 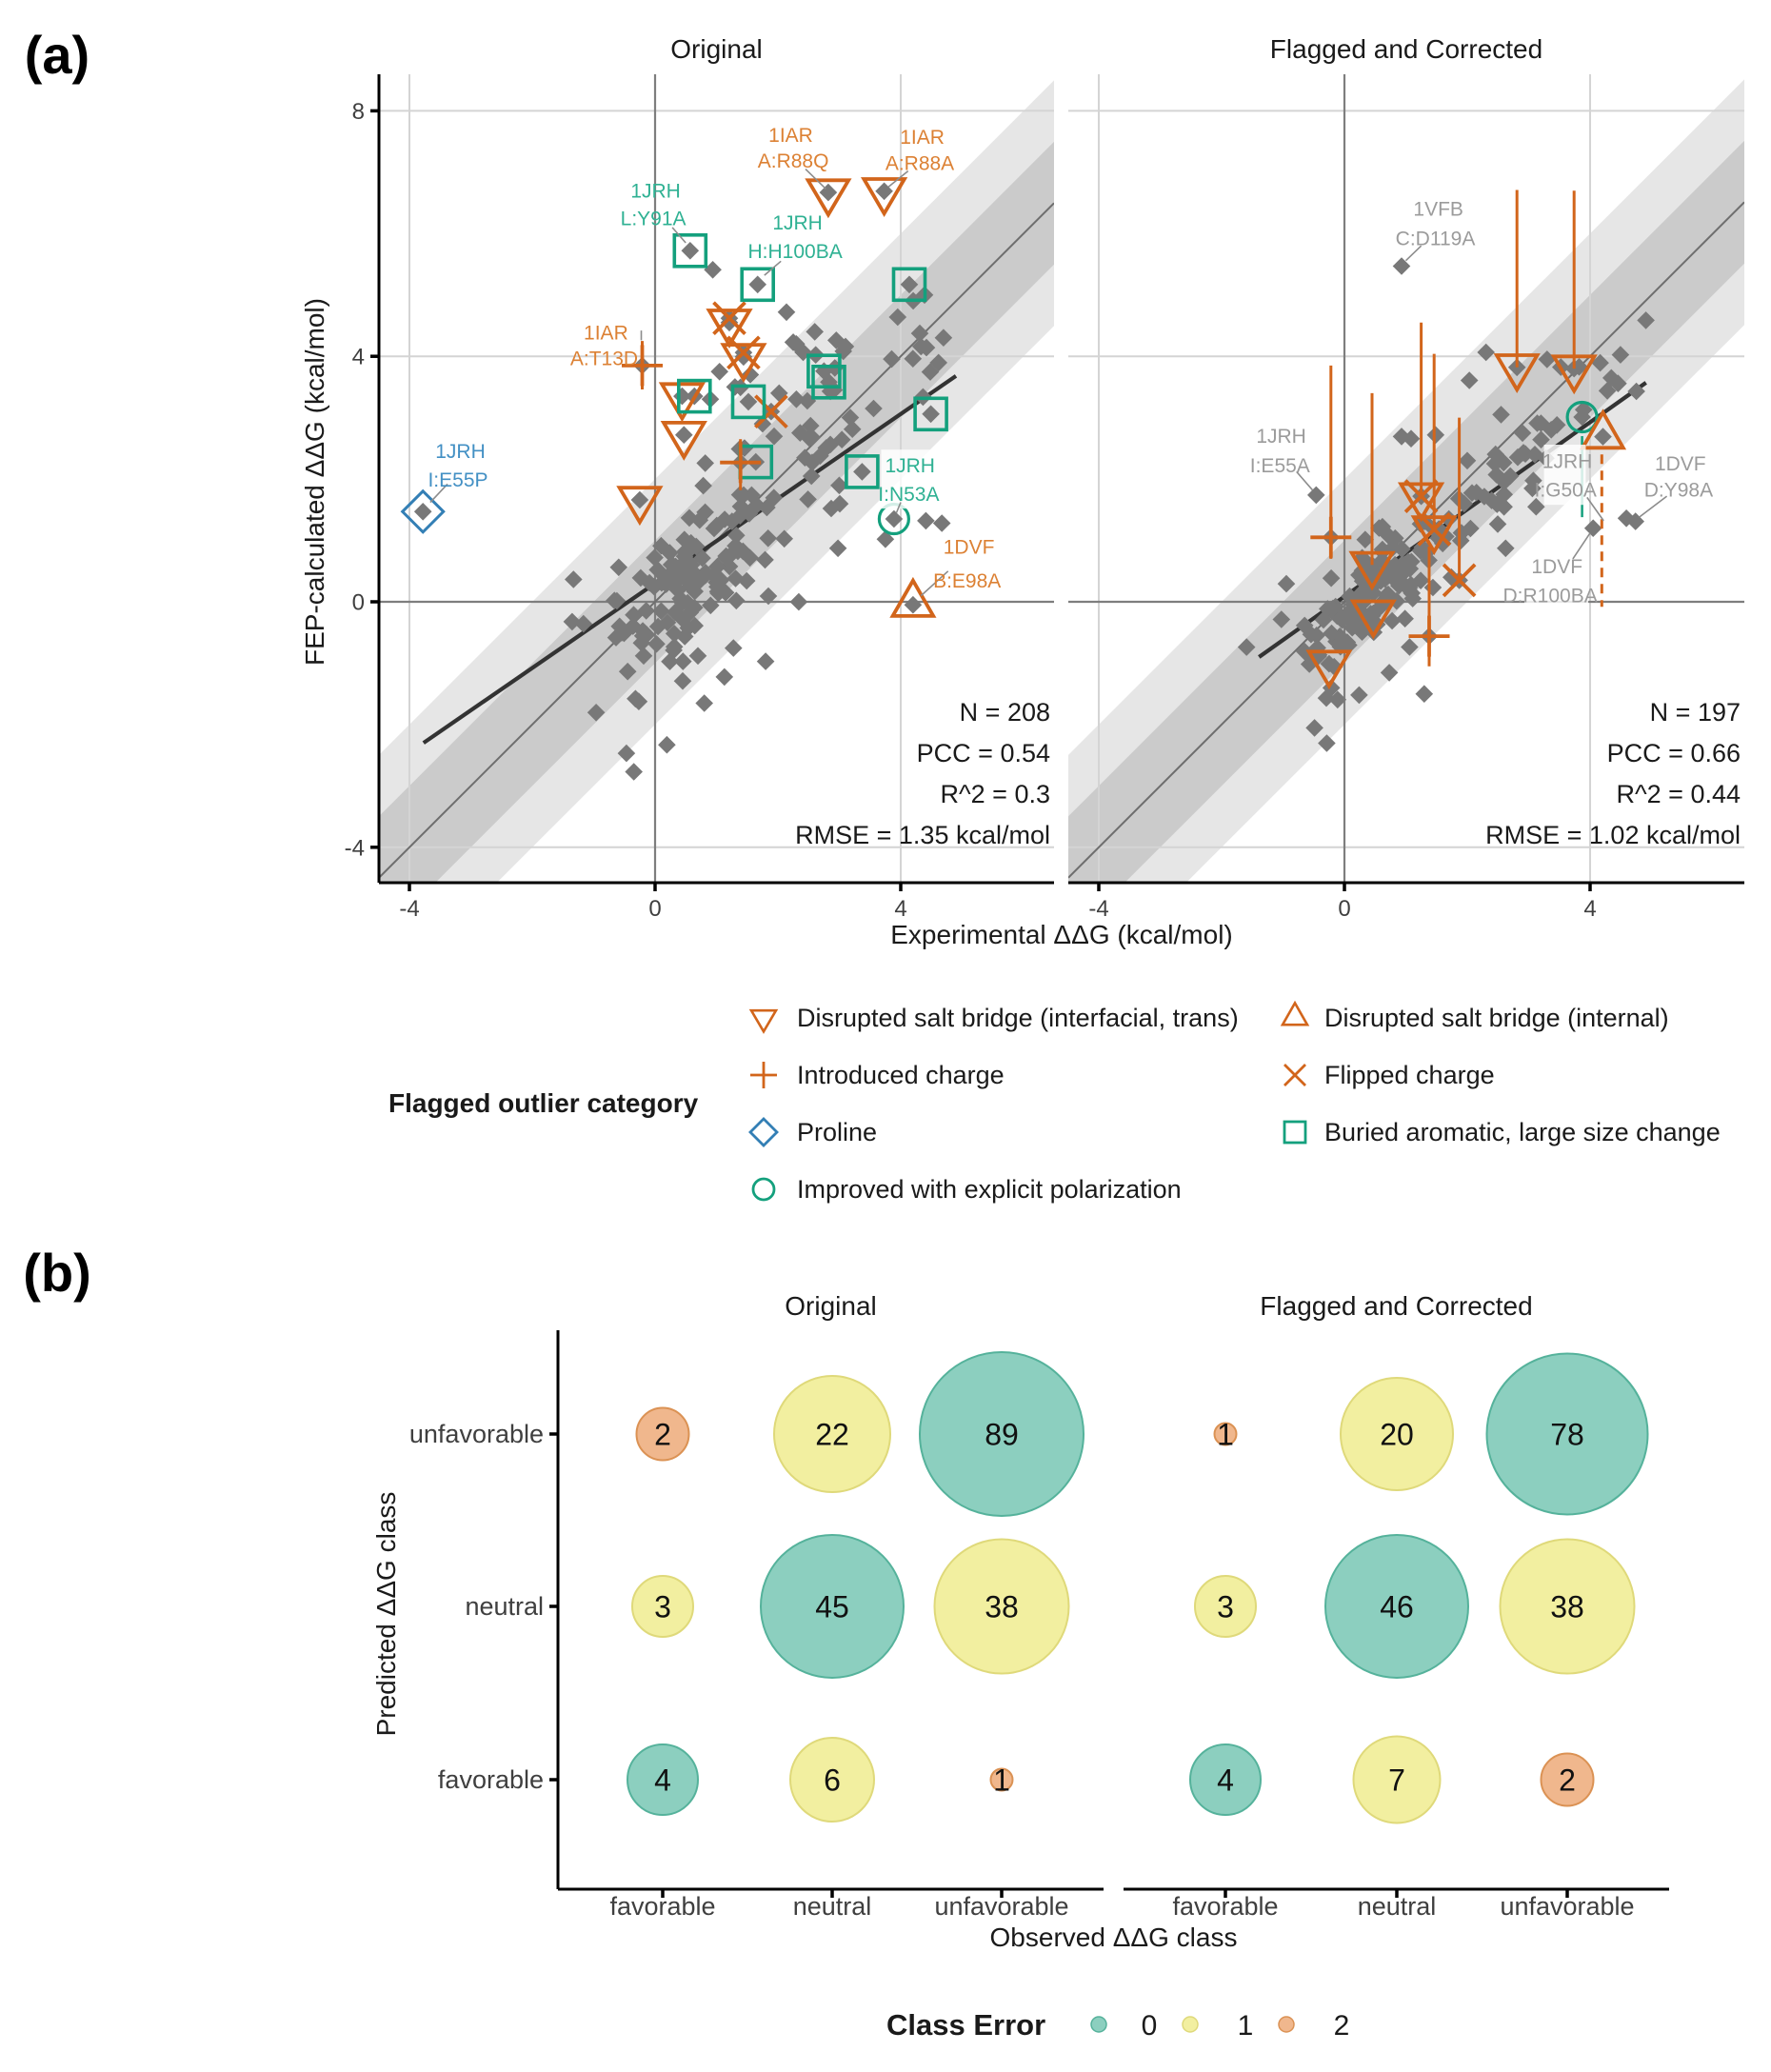 What do you see at coordinates (793, 161) in the screenshot?
I see `svg-text: A:R88Q` at bounding box center [793, 161].